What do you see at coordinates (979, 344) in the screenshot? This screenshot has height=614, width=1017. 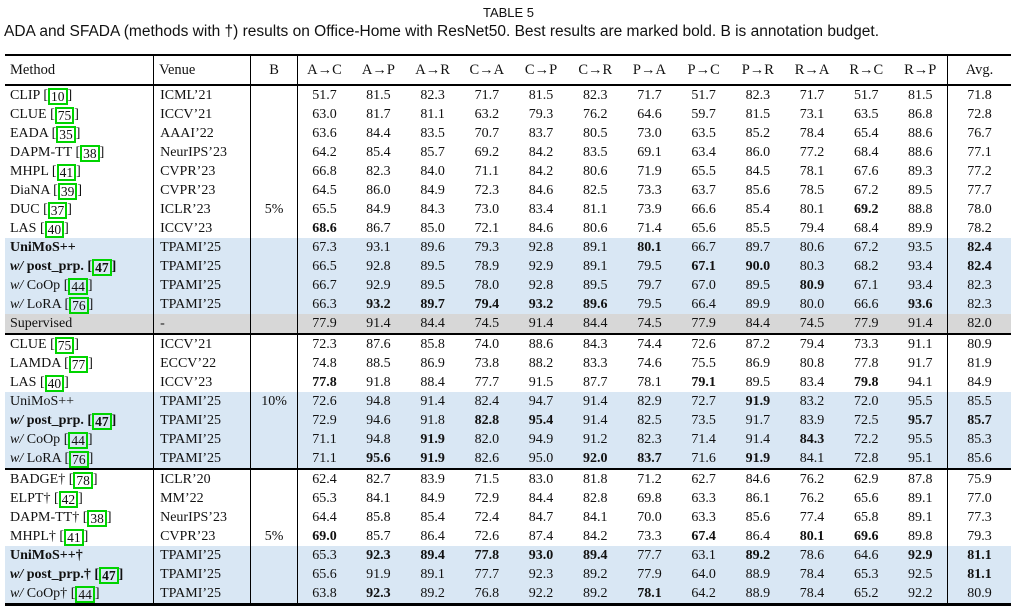 I see `avg-cell: 80.9` at bounding box center [979, 344].